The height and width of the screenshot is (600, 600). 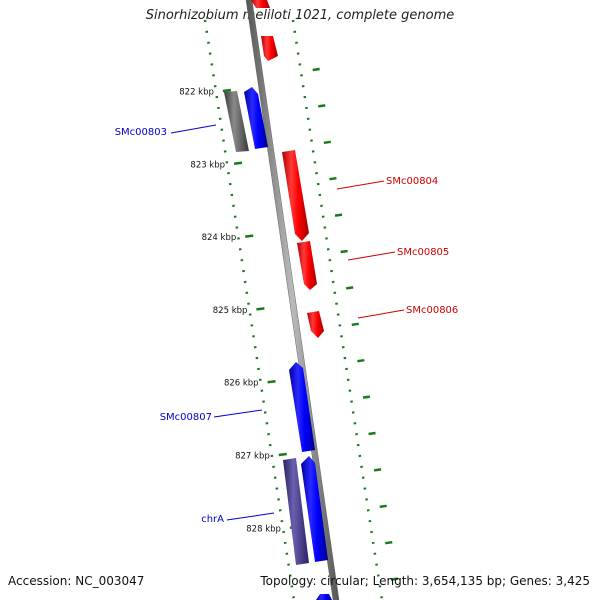 I want to click on gene-chrA-feature, so click(x=314, y=509).